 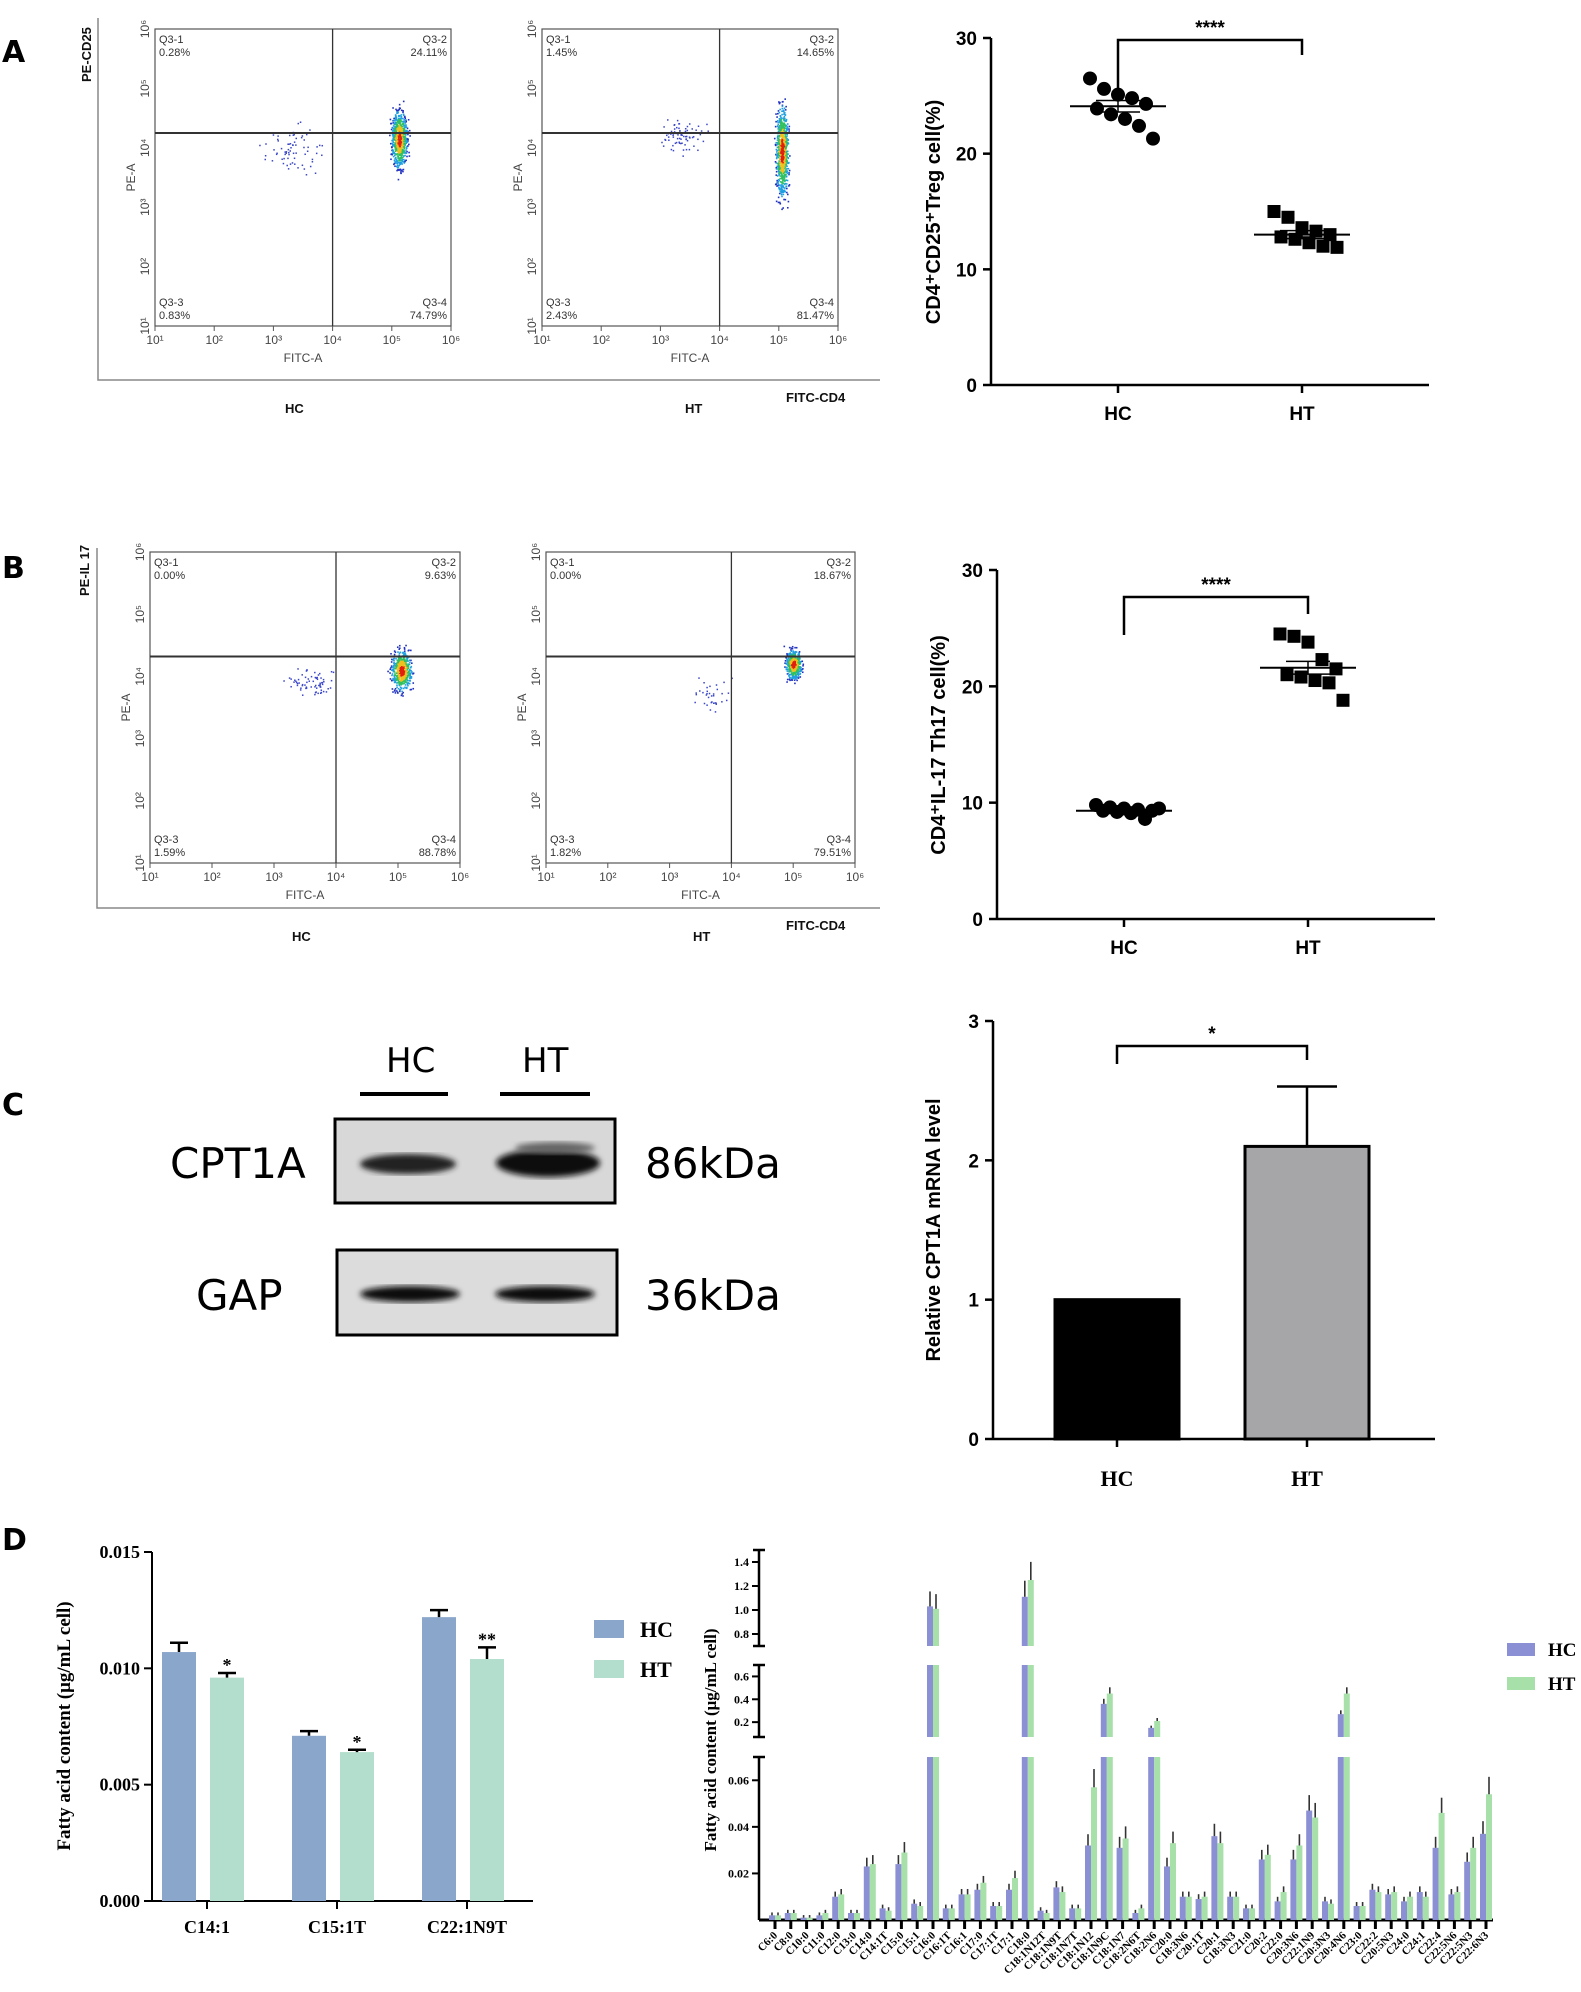 I want to click on y-tick-label: 0.005, so click(x=120, y=1785).